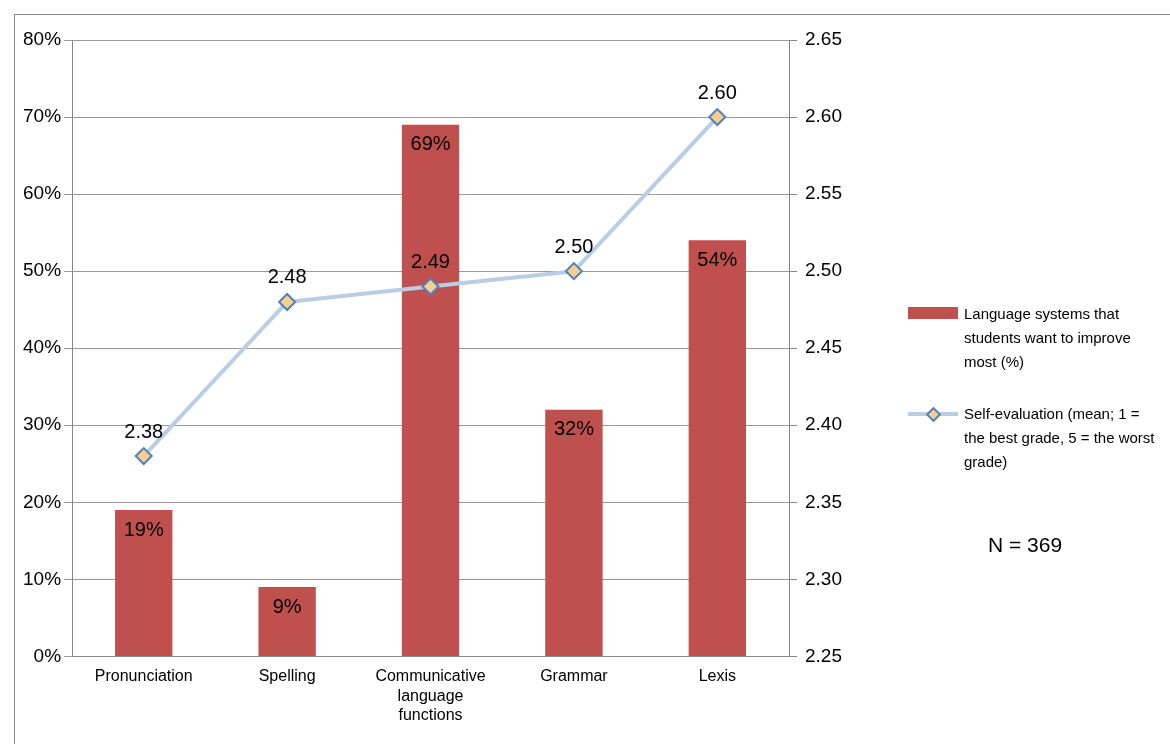 Image resolution: width=1170 pixels, height=744 pixels. I want to click on data-label: 19%, so click(143, 528).